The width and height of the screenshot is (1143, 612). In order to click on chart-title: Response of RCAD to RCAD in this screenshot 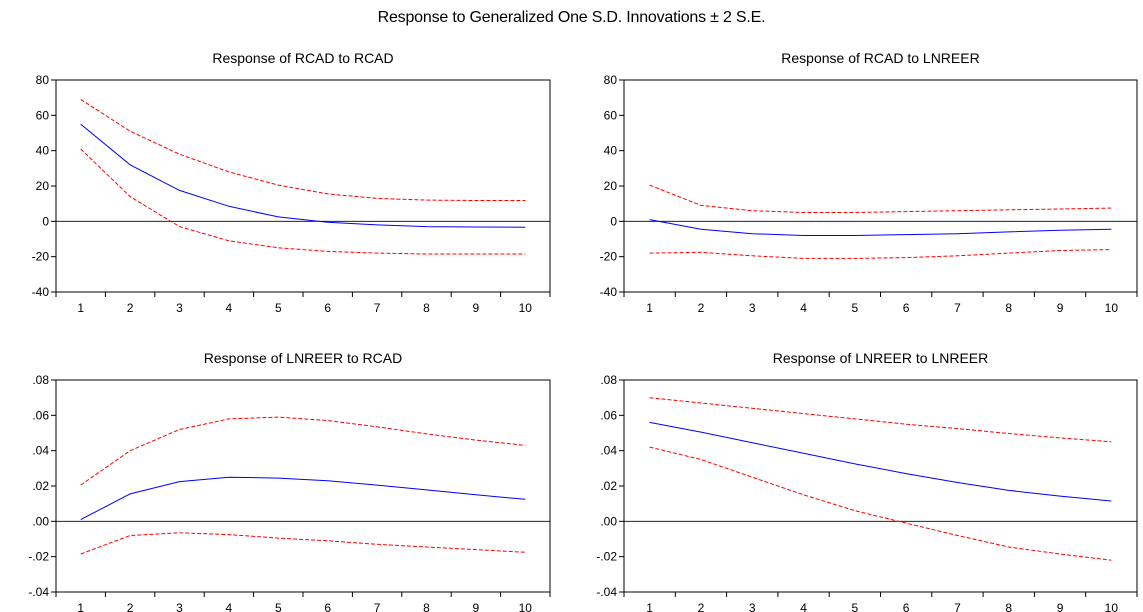, I will do `click(302, 58)`.